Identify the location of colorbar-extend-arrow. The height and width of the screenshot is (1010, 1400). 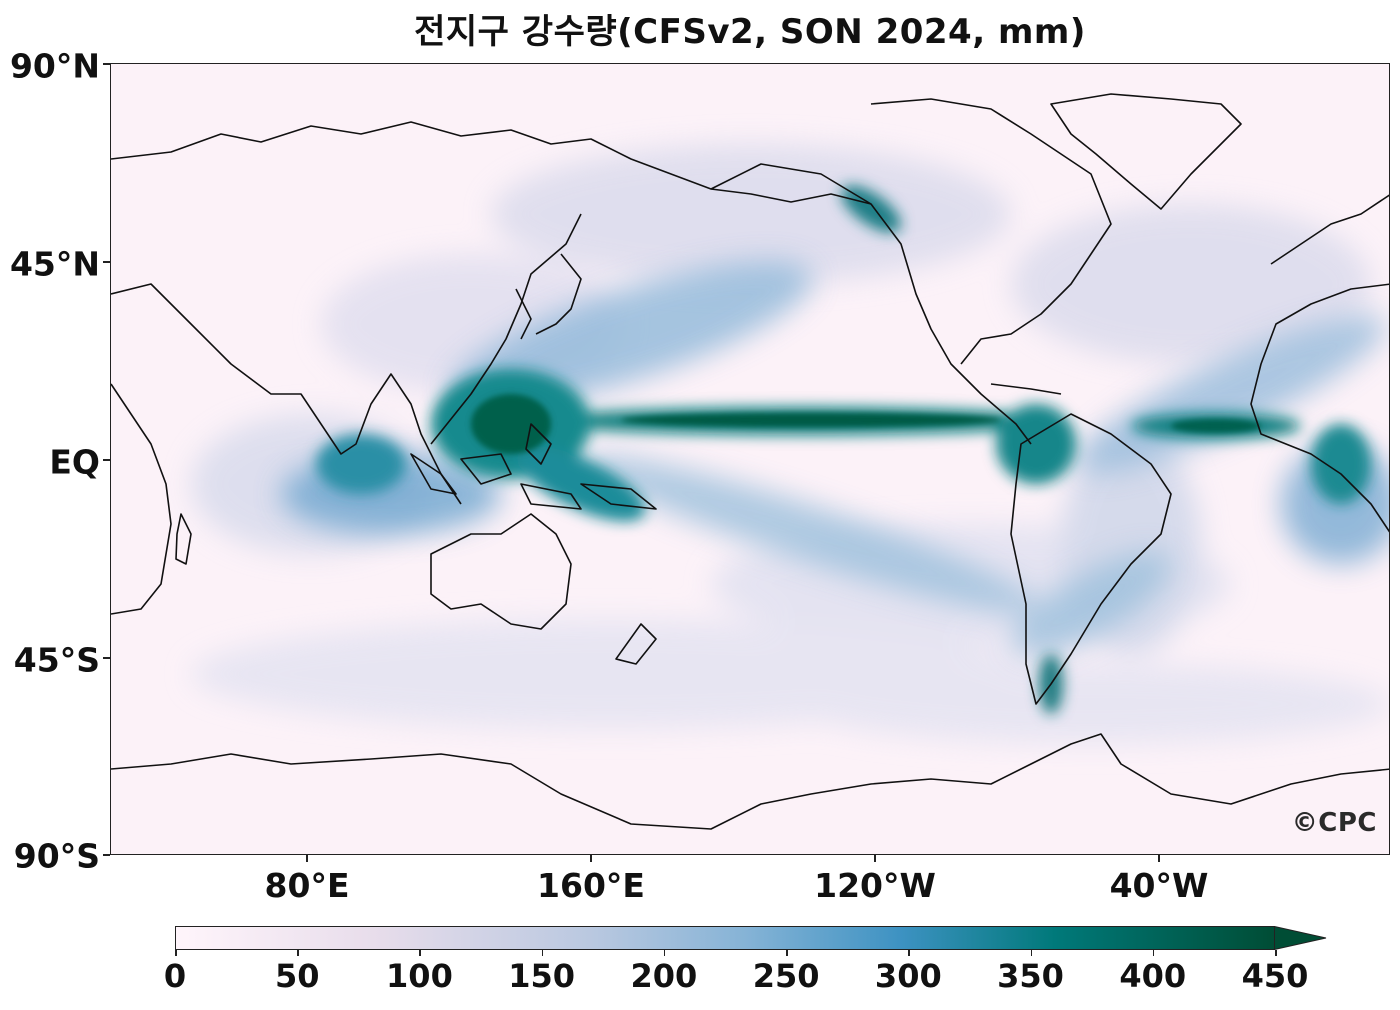
(1300, 938).